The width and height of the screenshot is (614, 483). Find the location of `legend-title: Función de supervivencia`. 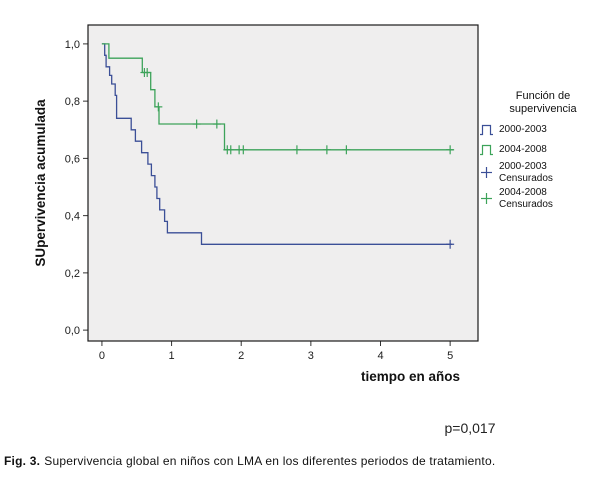

legend-title: Función de supervivencia is located at coordinates (543, 103).